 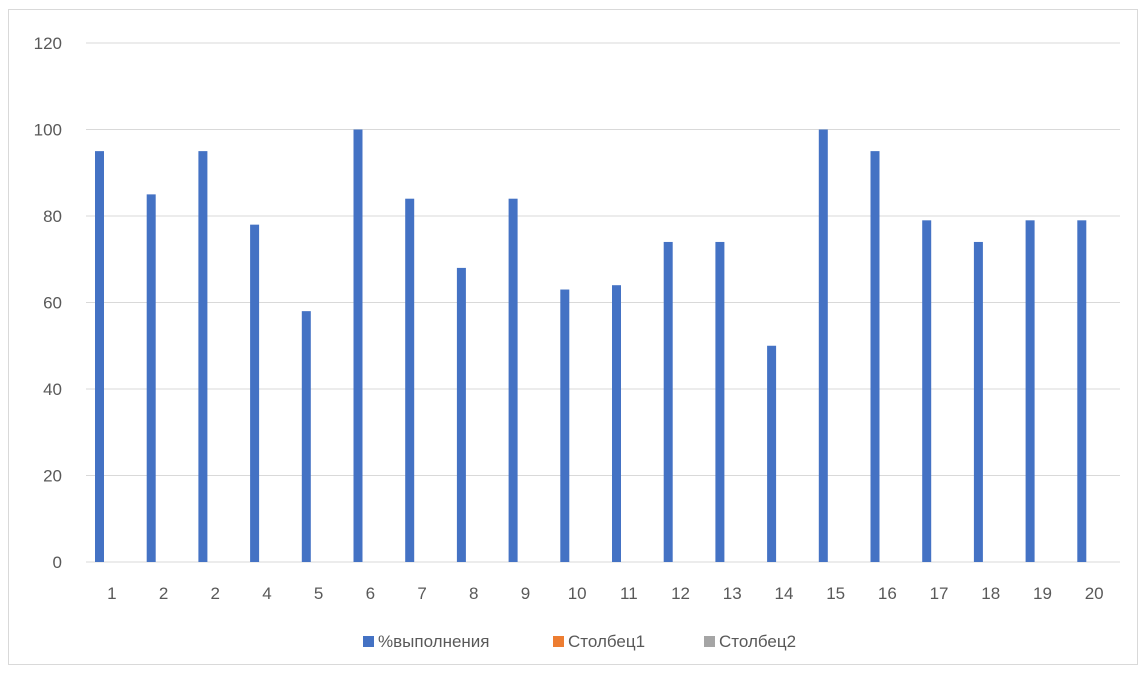 What do you see at coordinates (473, 593) in the screenshot?
I see `x-tick-label: 8` at bounding box center [473, 593].